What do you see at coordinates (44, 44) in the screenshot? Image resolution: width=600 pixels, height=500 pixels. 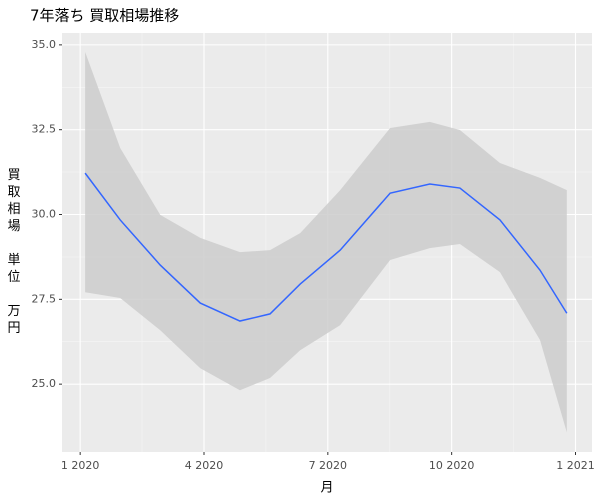 I see `y-tick-label: 35.0` at bounding box center [44, 44].